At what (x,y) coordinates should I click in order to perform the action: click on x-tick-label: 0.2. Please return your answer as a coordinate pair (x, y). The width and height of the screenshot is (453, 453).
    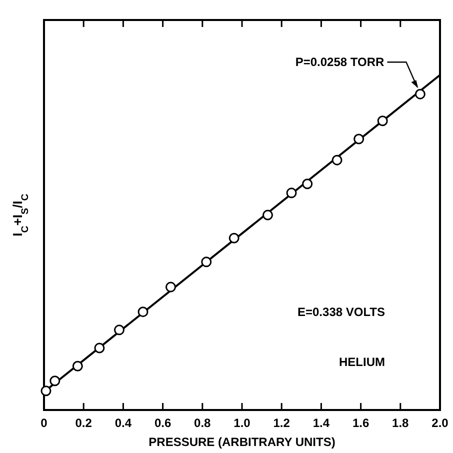
    Looking at the image, I should click on (83, 423).